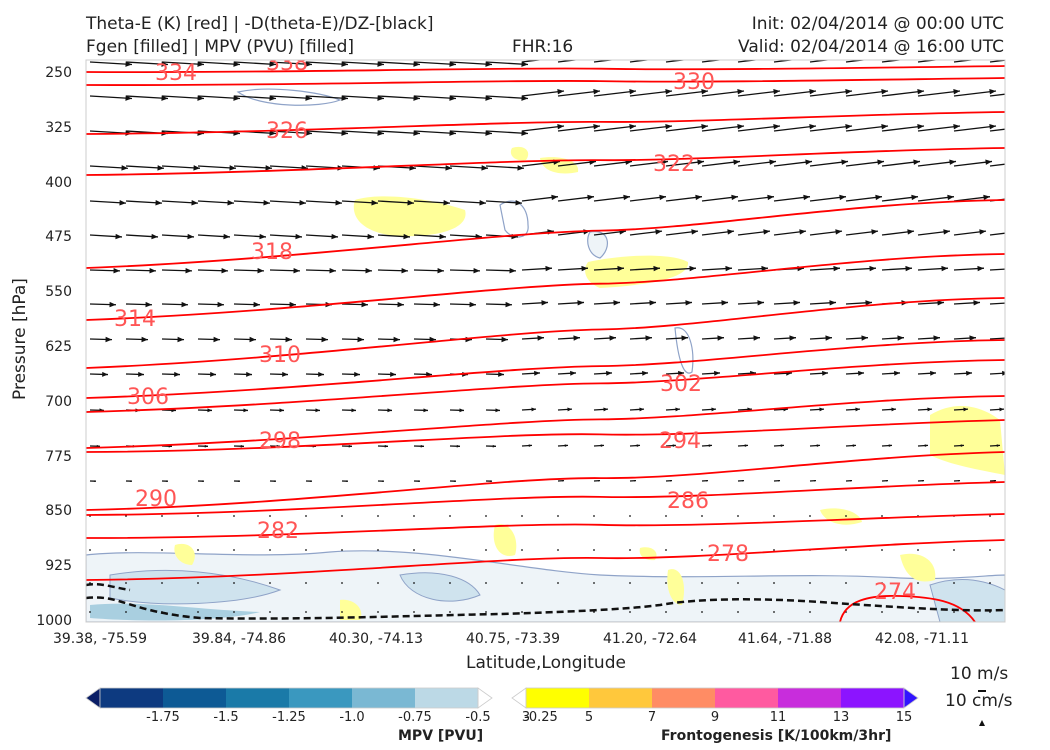  I want to click on colorbar-label: -1.25, so click(289, 717).